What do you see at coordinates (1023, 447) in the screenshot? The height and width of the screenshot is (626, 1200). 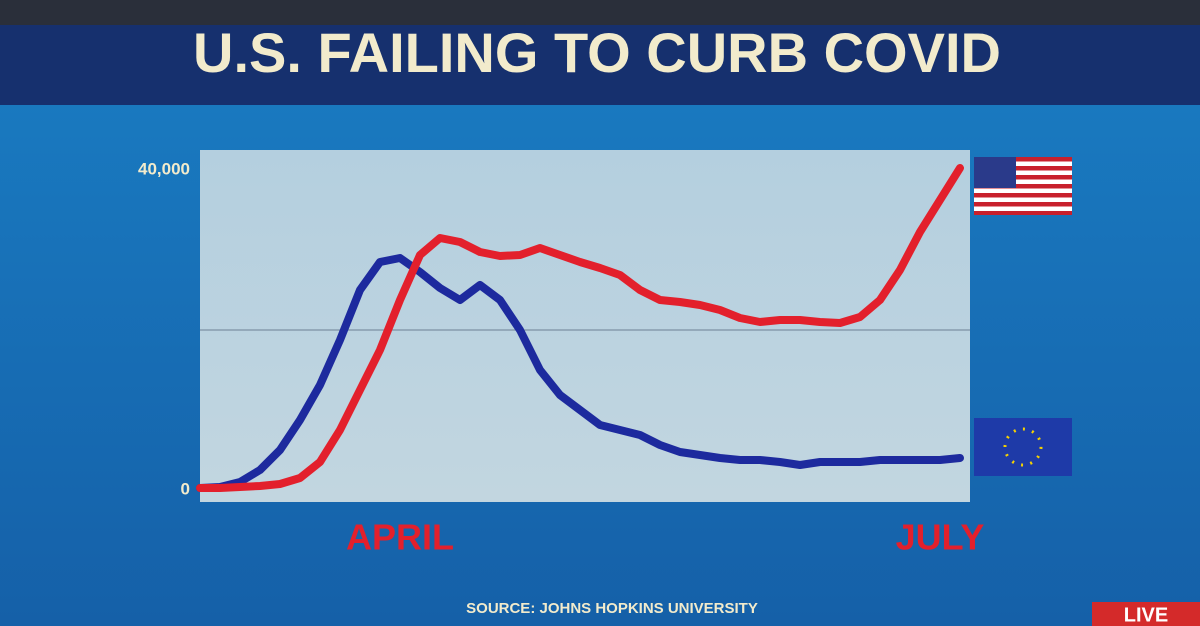 I see `eu-flag` at bounding box center [1023, 447].